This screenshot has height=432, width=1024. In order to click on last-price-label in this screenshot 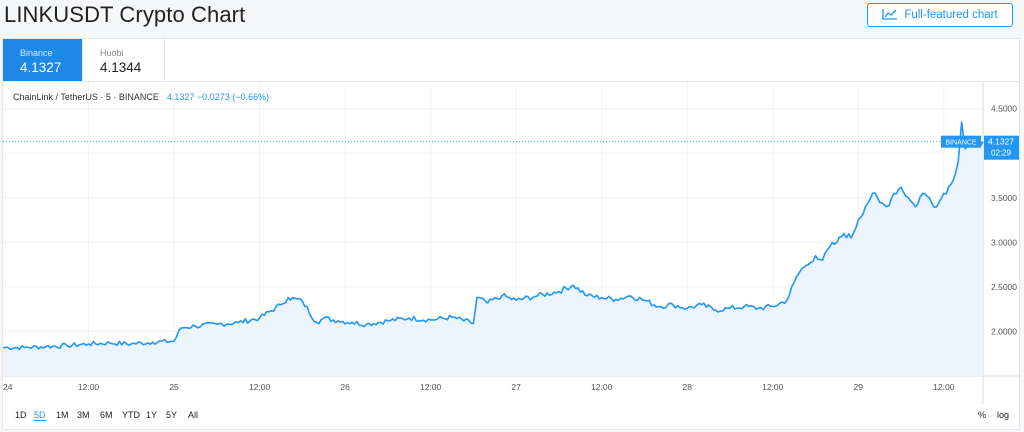, I will do `click(1002, 147)`.